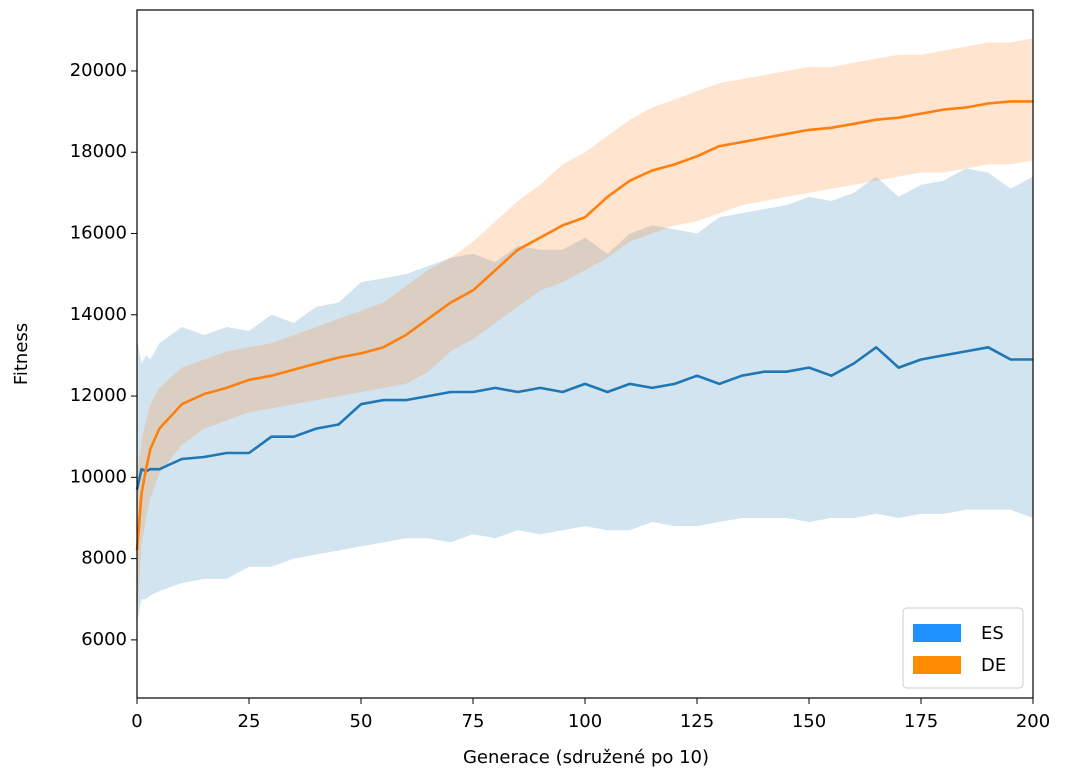 This screenshot has width=1065, height=773. What do you see at coordinates (809, 721) in the screenshot?
I see `x-tick-label: 150` at bounding box center [809, 721].